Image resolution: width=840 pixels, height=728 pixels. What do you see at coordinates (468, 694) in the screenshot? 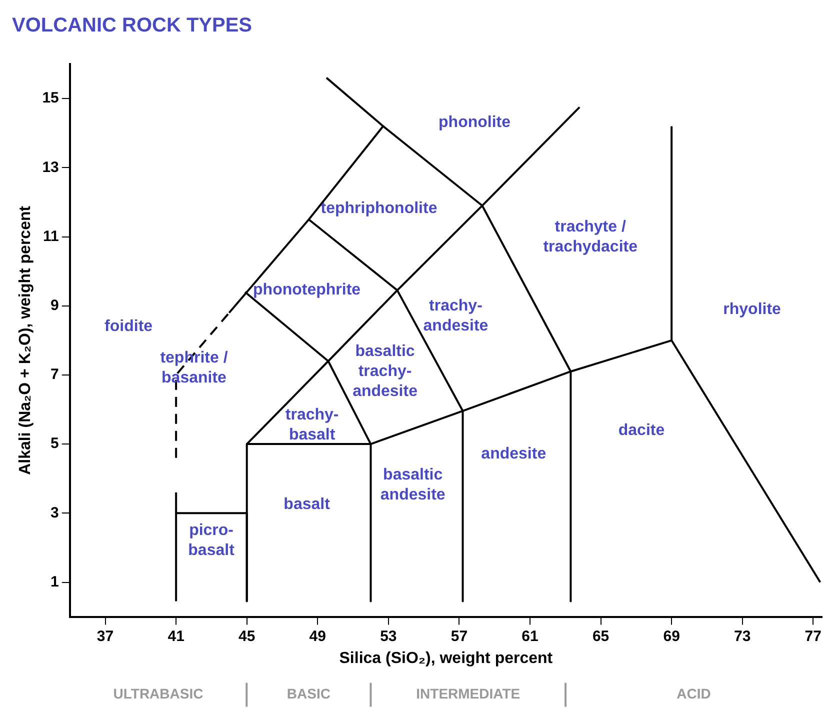
I see `text: INTERMEDIATE` at bounding box center [468, 694].